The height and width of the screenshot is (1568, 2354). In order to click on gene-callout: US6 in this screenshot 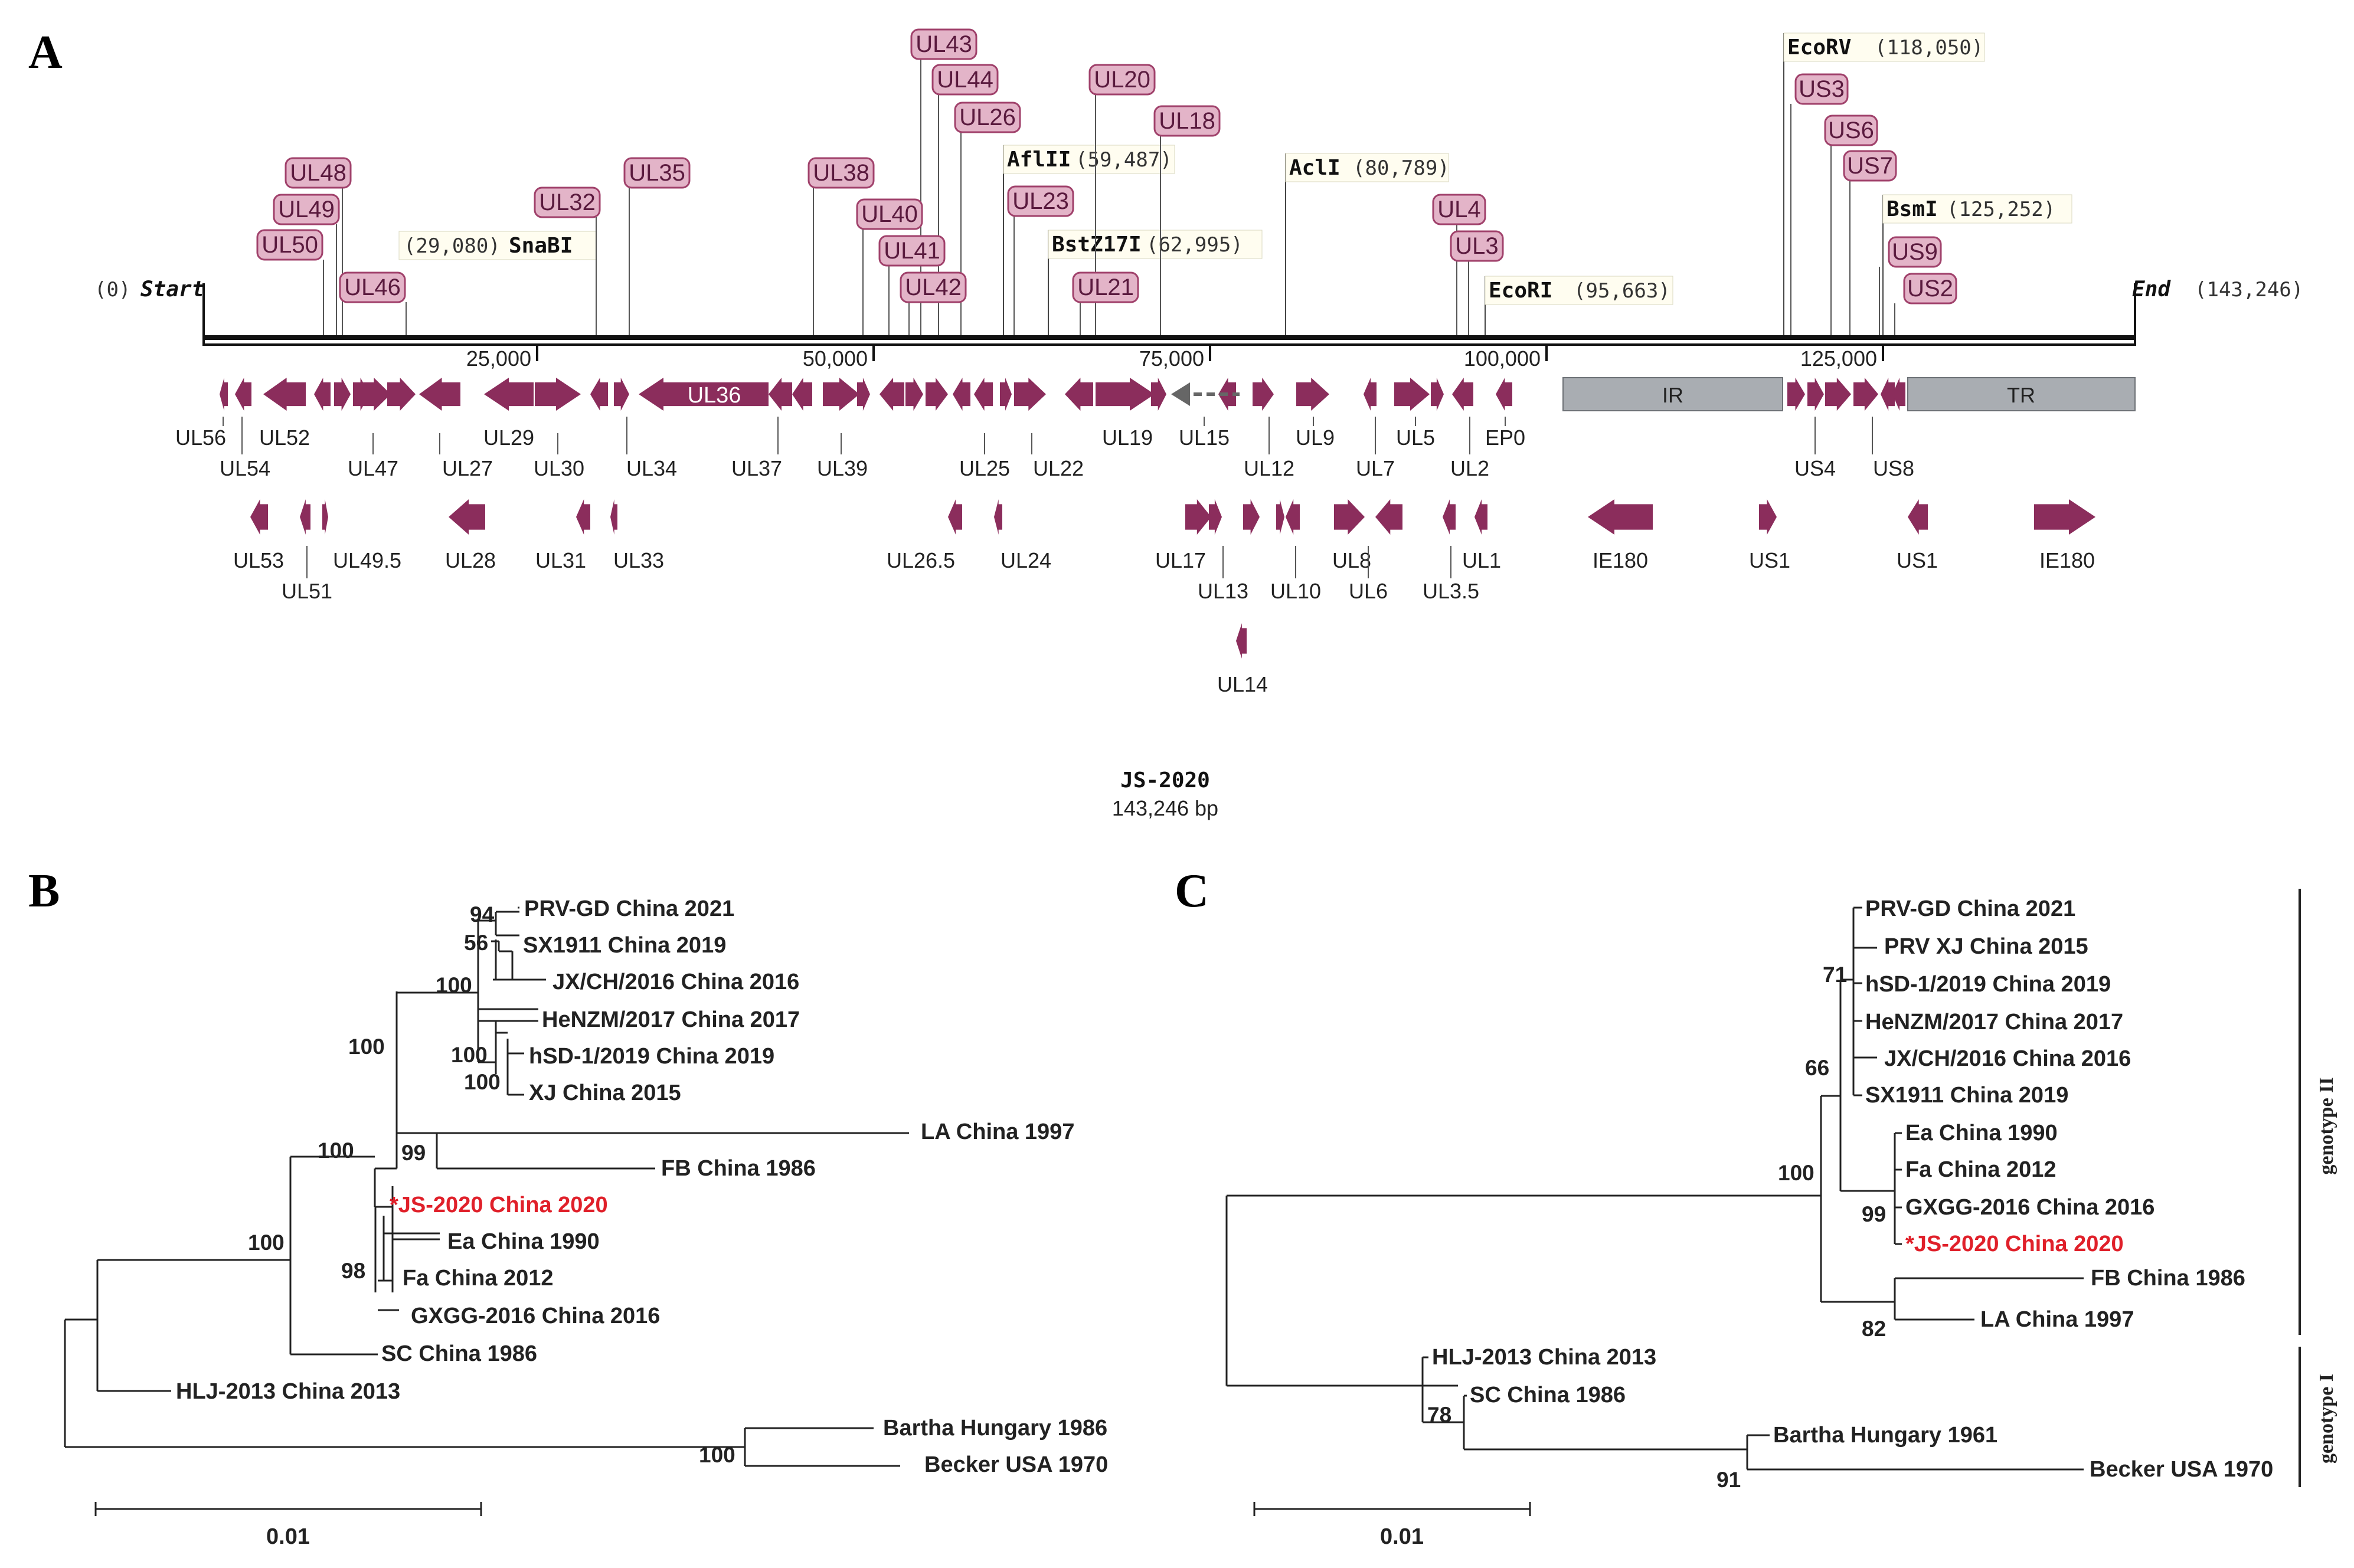, I will do `click(1851, 224)`.